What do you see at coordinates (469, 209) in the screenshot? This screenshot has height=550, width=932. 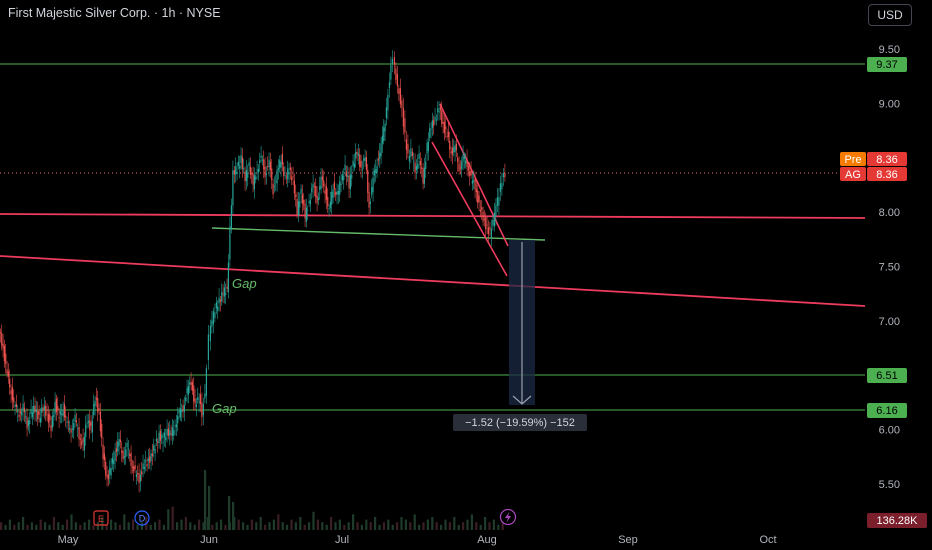 I see `channel-lower-red` at bounding box center [469, 209].